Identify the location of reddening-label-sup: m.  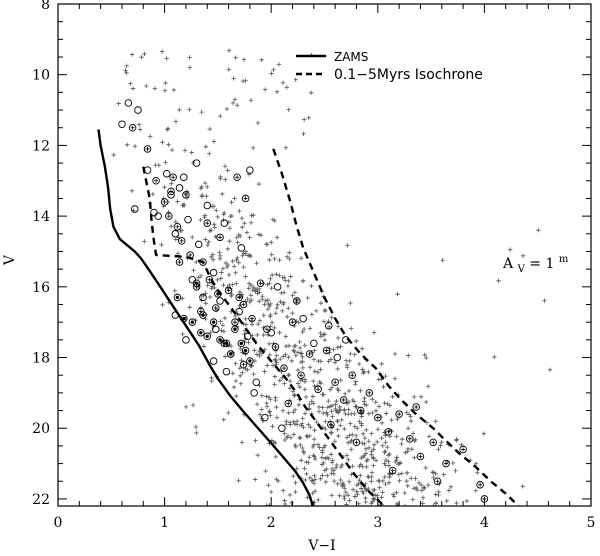
(564, 259).